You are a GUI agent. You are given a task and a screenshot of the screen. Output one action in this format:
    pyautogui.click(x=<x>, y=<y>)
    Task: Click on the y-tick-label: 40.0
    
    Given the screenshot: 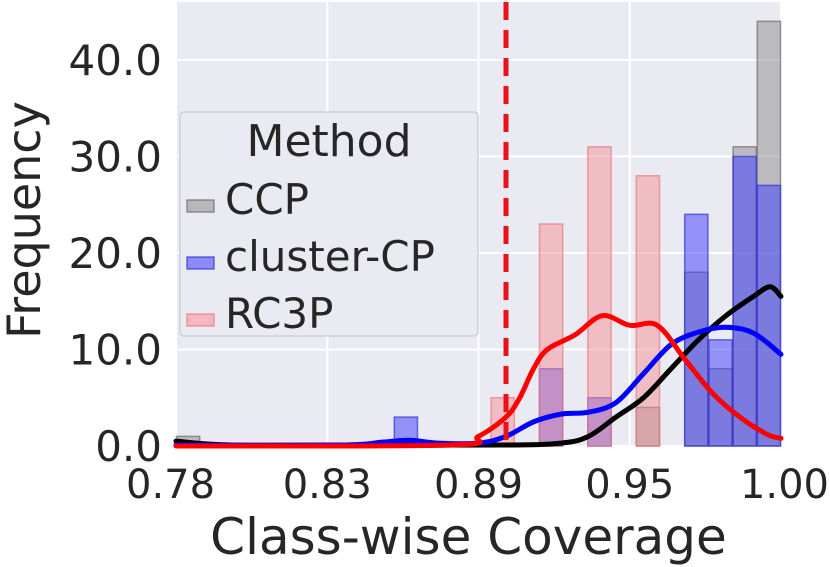 What is the action you would take?
    pyautogui.click(x=115, y=60)
    